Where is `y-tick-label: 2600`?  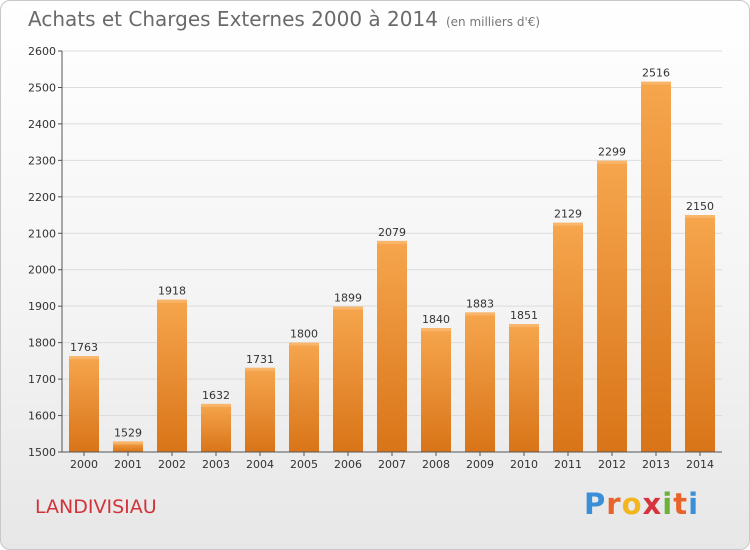
y-tick-label: 2600 is located at coordinates (42, 51).